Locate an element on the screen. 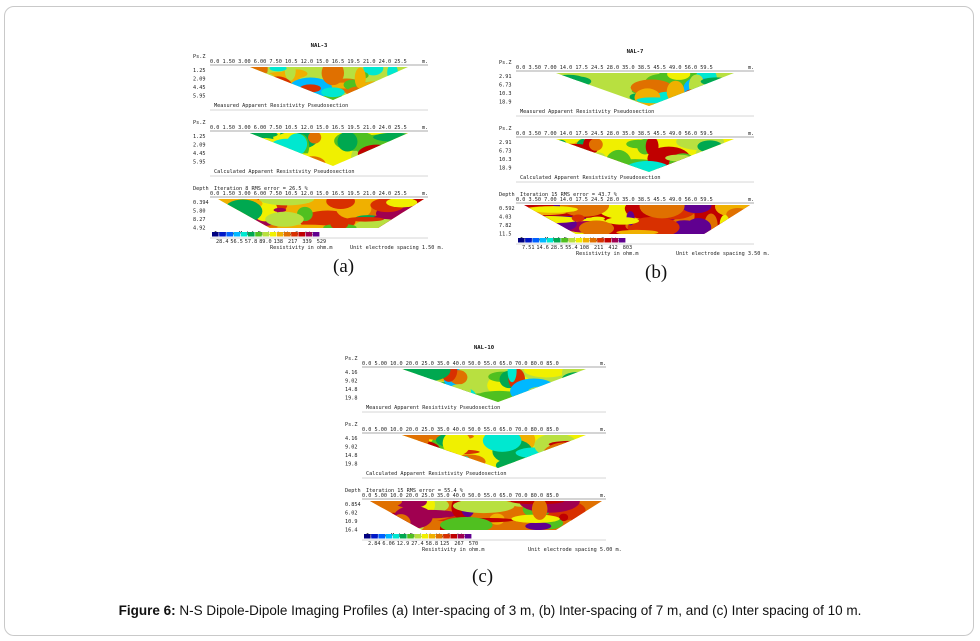 Image resolution: width=980 pixels, height=641 pixels. legend-value: 89.0 is located at coordinates (265, 242).